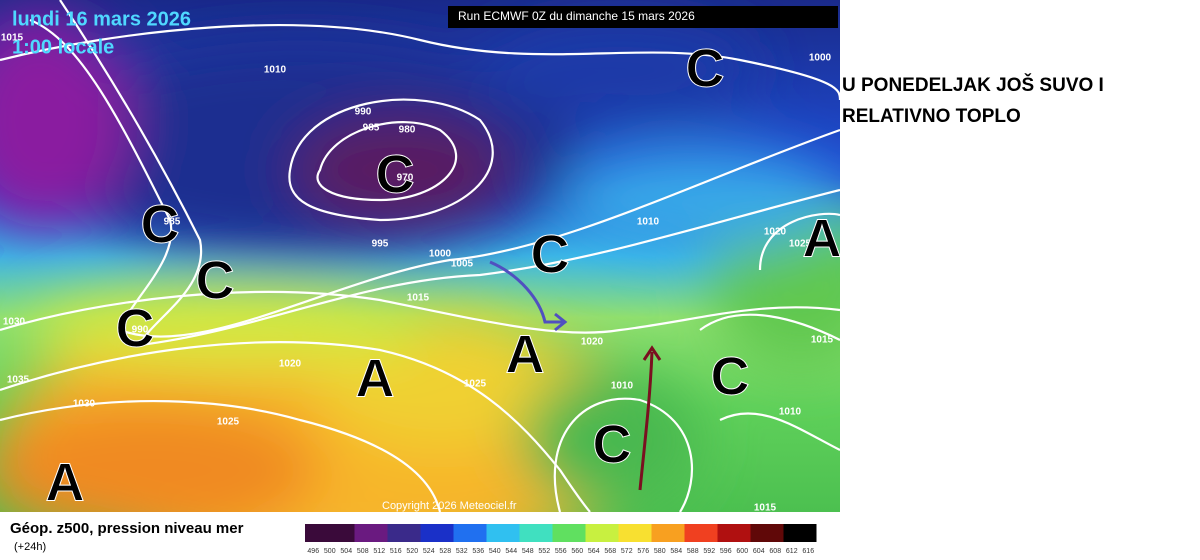  Describe the element at coordinates (445, 551) in the screenshot. I see `scale-label: 528` at that location.